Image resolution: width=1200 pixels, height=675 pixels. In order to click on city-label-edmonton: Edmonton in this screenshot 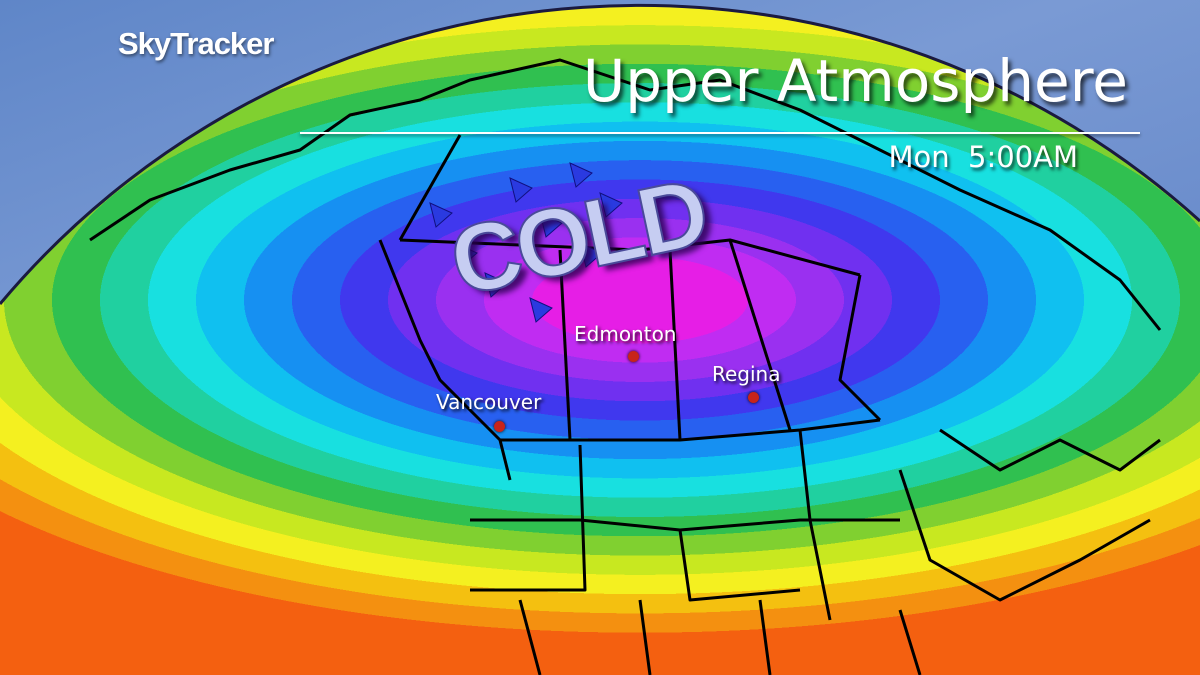, I will do `click(625, 334)`.